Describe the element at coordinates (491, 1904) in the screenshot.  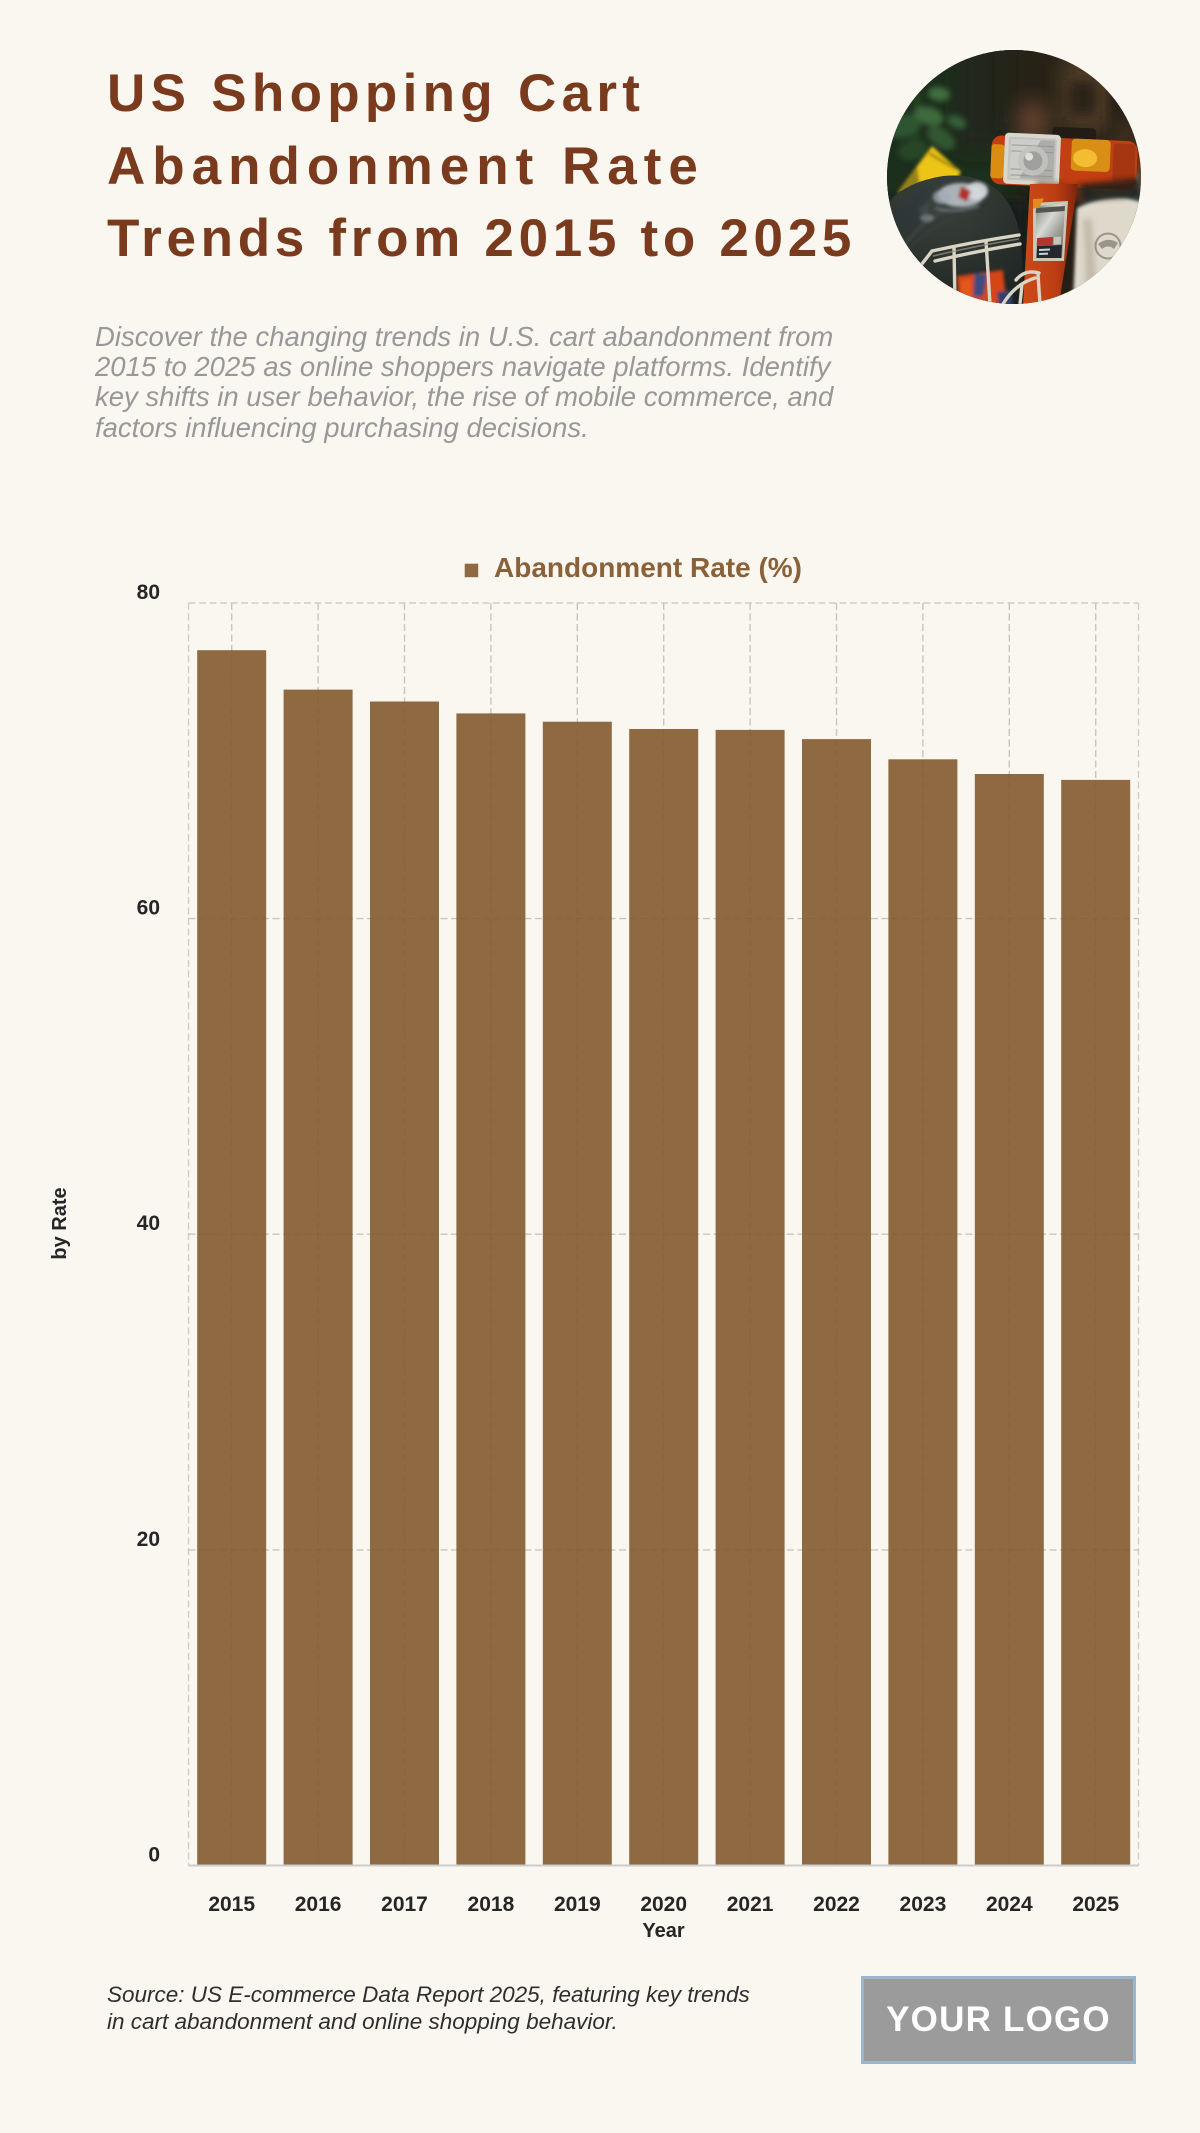
I see `svg-text: 2018` at that location.